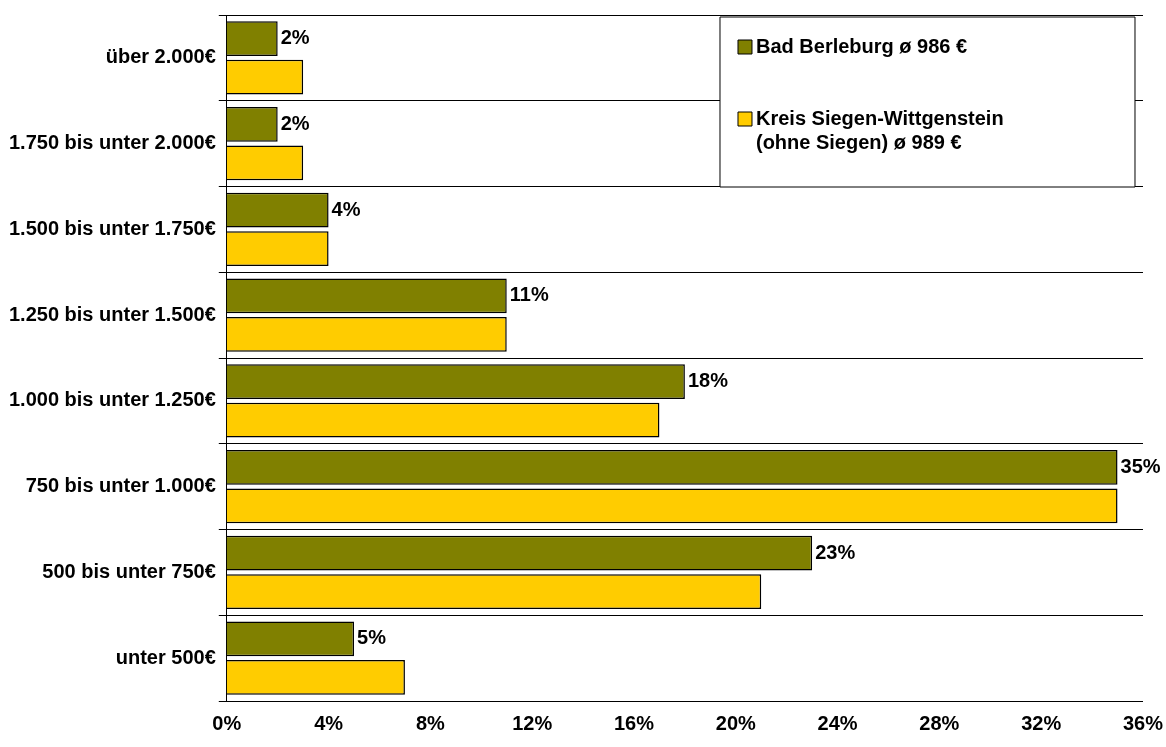 This screenshot has width=1166, height=747. Describe the element at coordinates (529, 294) in the screenshot. I see `data-label: 11%` at that location.